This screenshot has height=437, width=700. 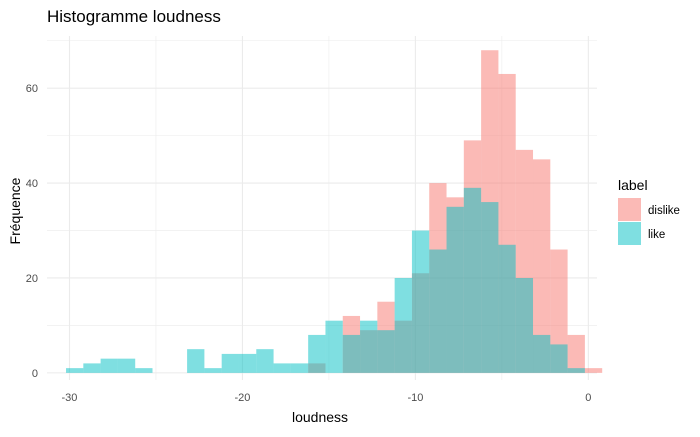 What do you see at coordinates (320, 417) in the screenshot?
I see `x-axis-title: loudness` at bounding box center [320, 417].